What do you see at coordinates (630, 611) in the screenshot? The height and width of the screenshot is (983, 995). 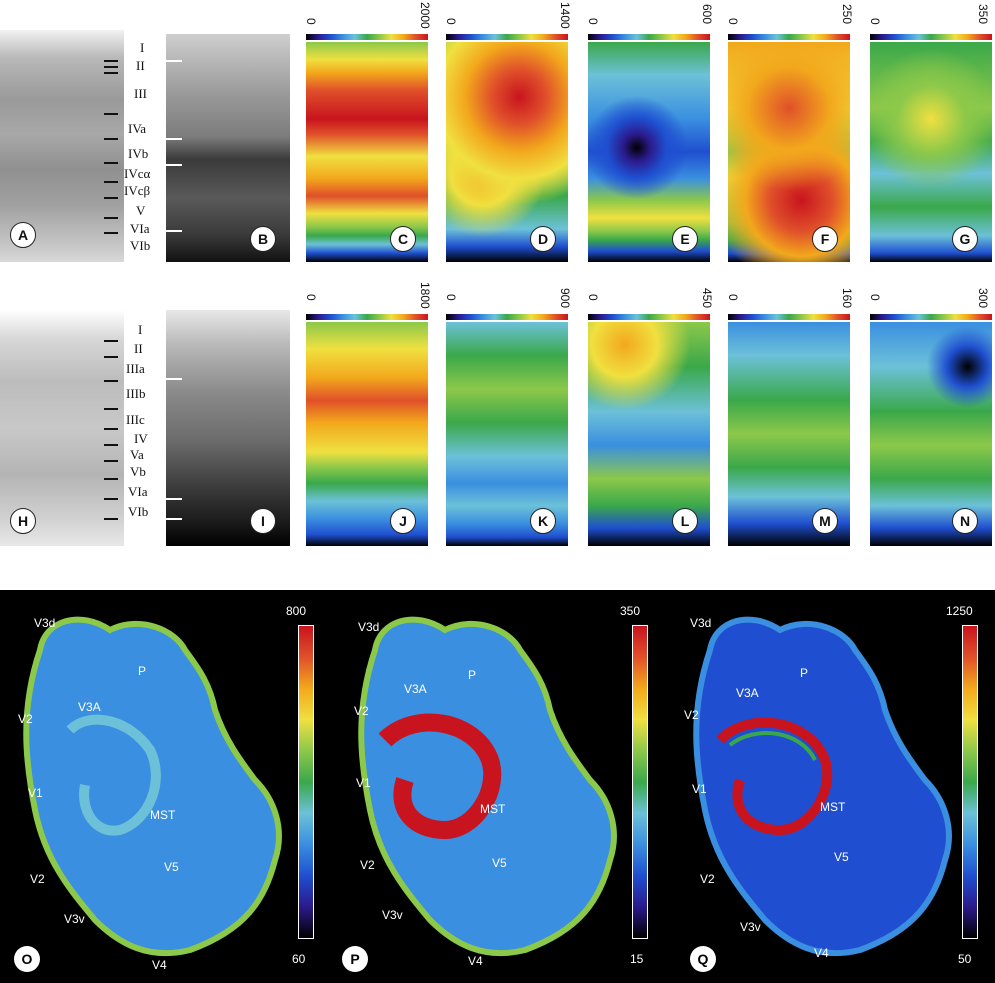 I see `colorbar-max-p: 350` at bounding box center [630, 611].